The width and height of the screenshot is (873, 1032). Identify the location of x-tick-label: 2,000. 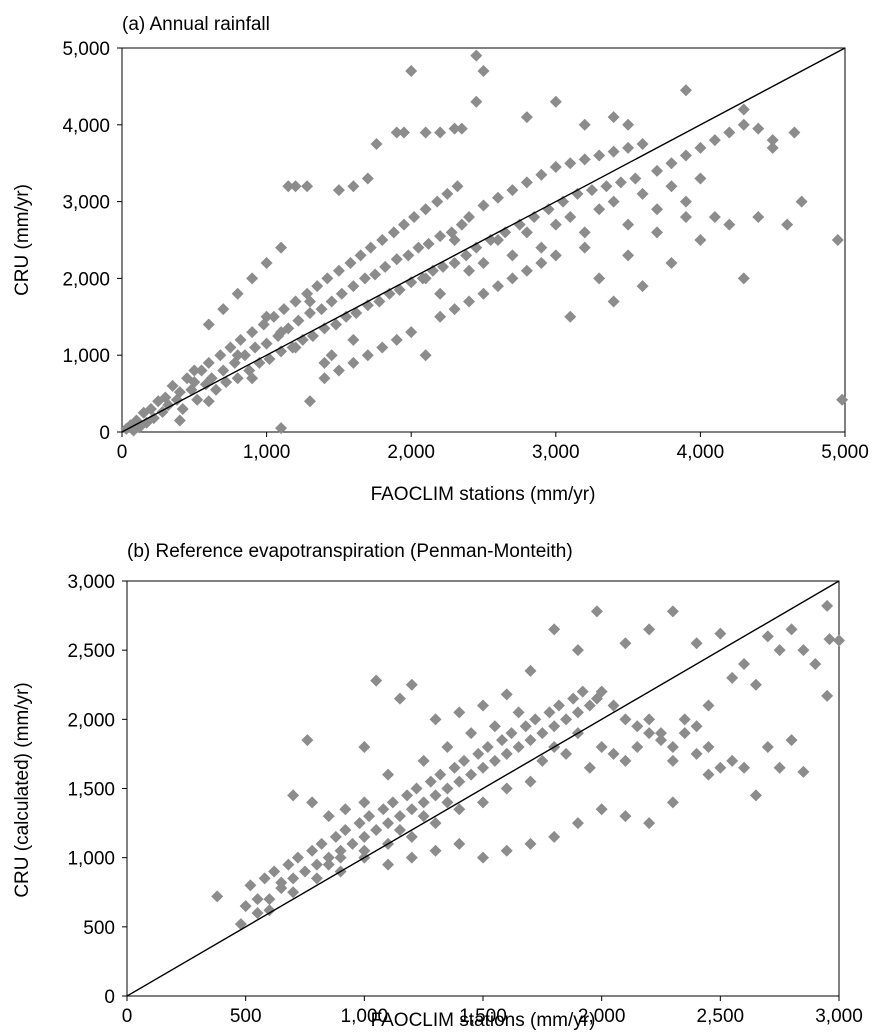
(602, 1016).